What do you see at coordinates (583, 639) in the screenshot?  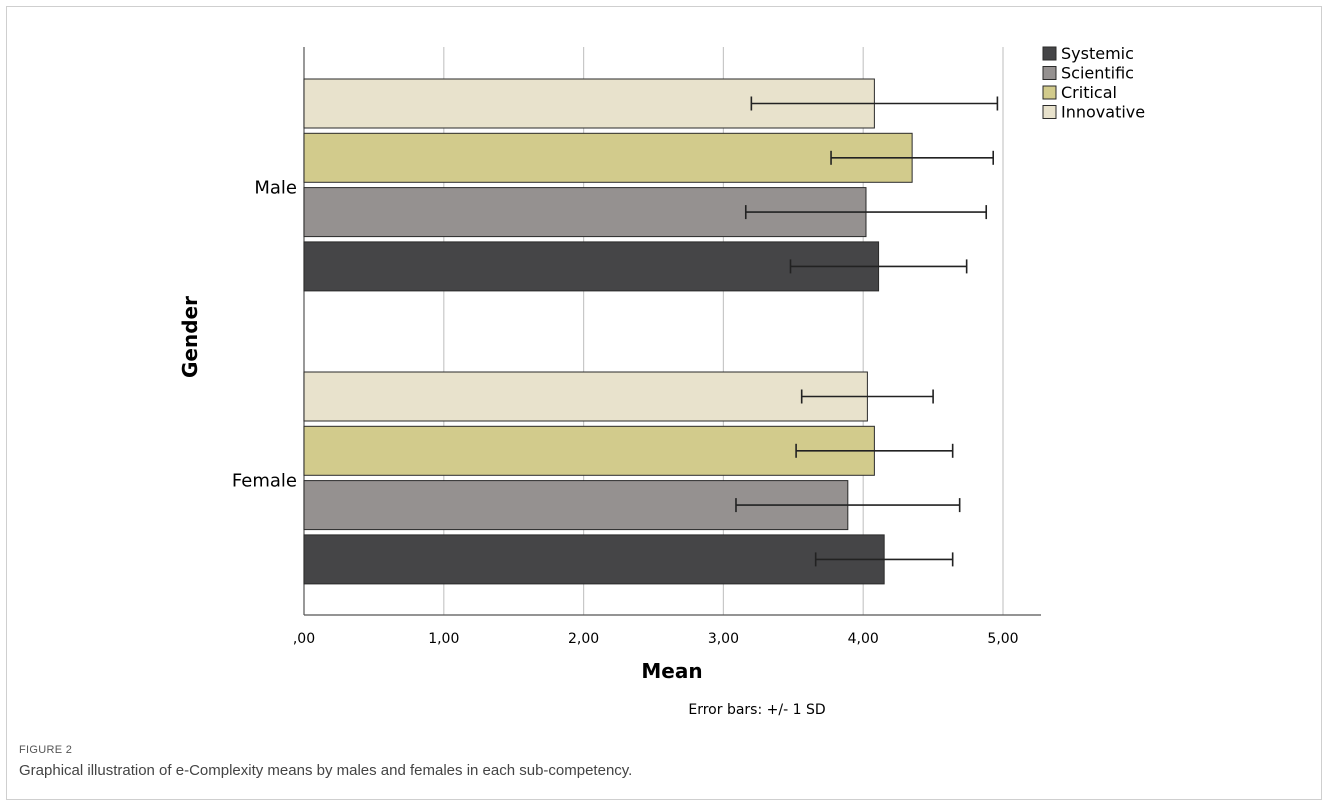 I see `x-tick-label-2: 2,00` at bounding box center [583, 639].